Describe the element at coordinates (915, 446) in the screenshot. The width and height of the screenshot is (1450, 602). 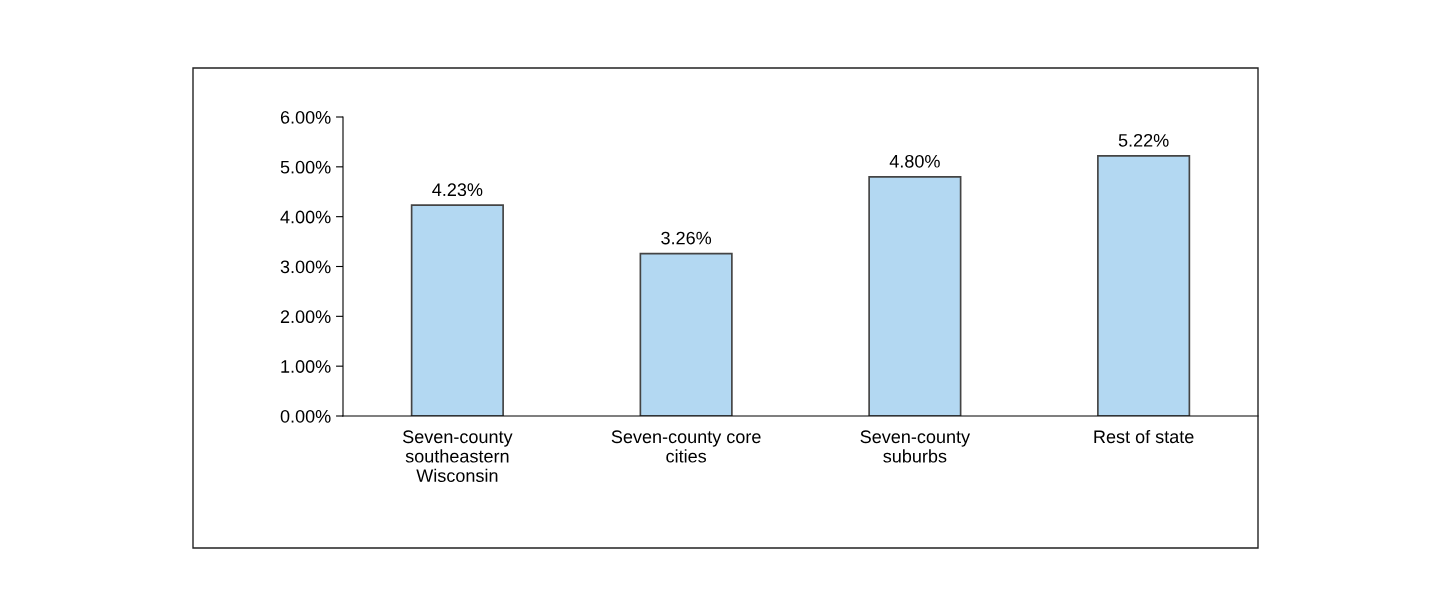
I see `x-tick-label: Seven-county suburbs` at that location.